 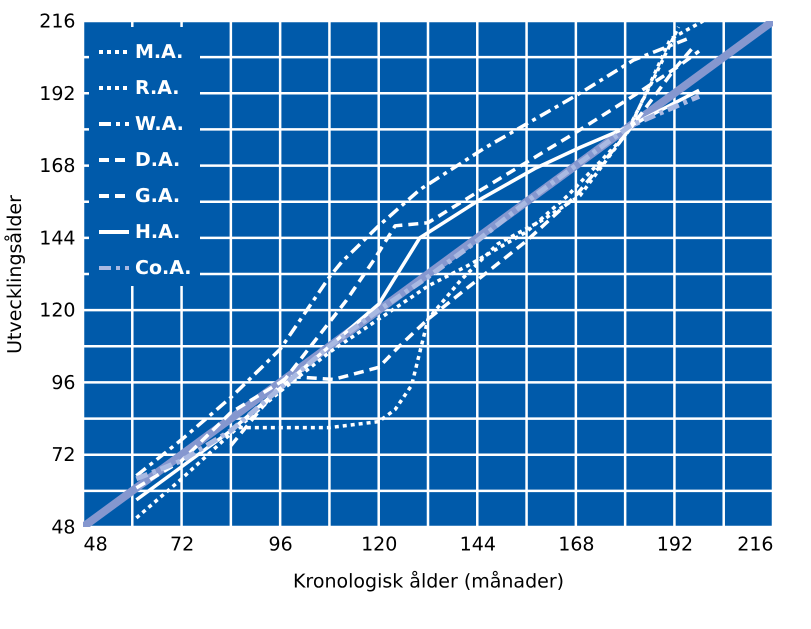 I want to click on y-tick-label: 144, so click(x=57, y=238).